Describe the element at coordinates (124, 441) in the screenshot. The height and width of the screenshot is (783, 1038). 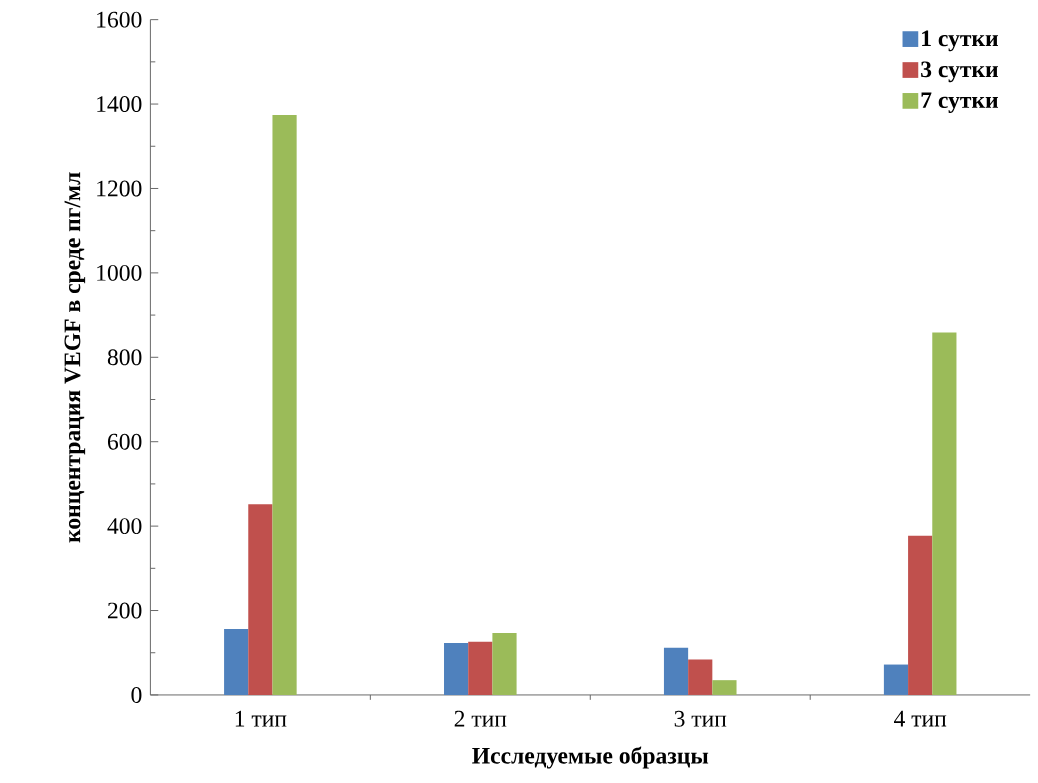
I see `y-tick-label: 600` at that location.